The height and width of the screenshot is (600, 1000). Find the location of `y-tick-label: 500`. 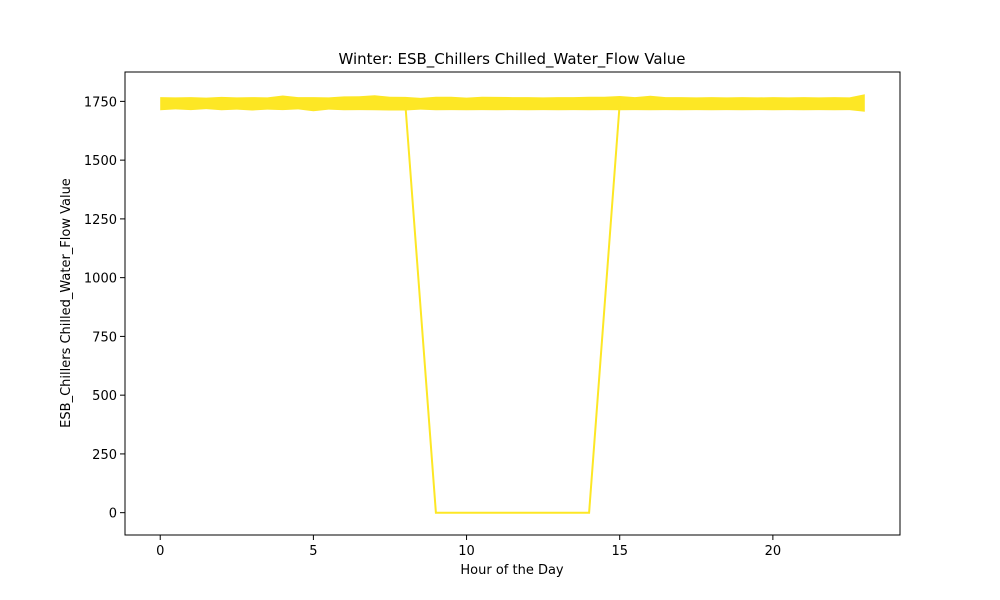

y-tick-label: 500 is located at coordinates (104, 396).